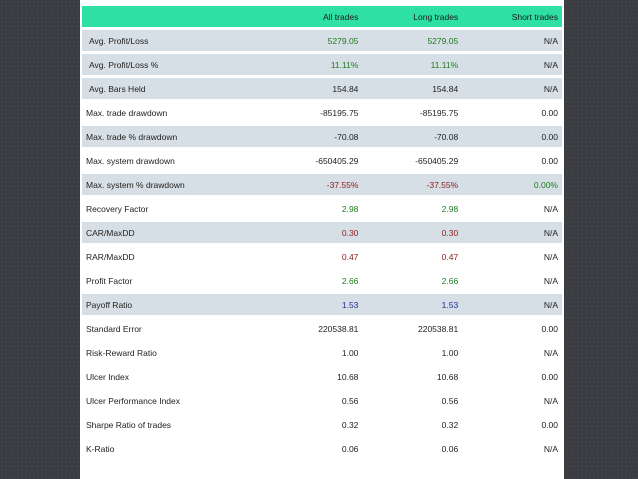 The image size is (638, 479). Describe the element at coordinates (450, 400) in the screenshot. I see `long-trades-cell: 0.56` at that location.